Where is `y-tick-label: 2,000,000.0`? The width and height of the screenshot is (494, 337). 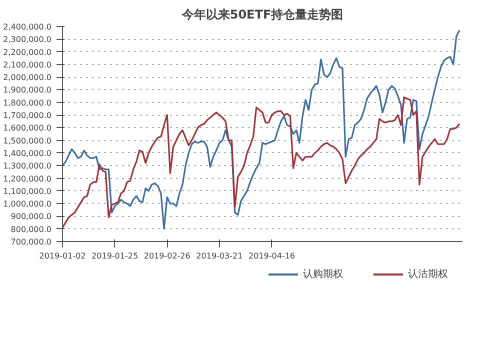
y-tick-label: 2,000,000.0 is located at coordinates (27, 77).